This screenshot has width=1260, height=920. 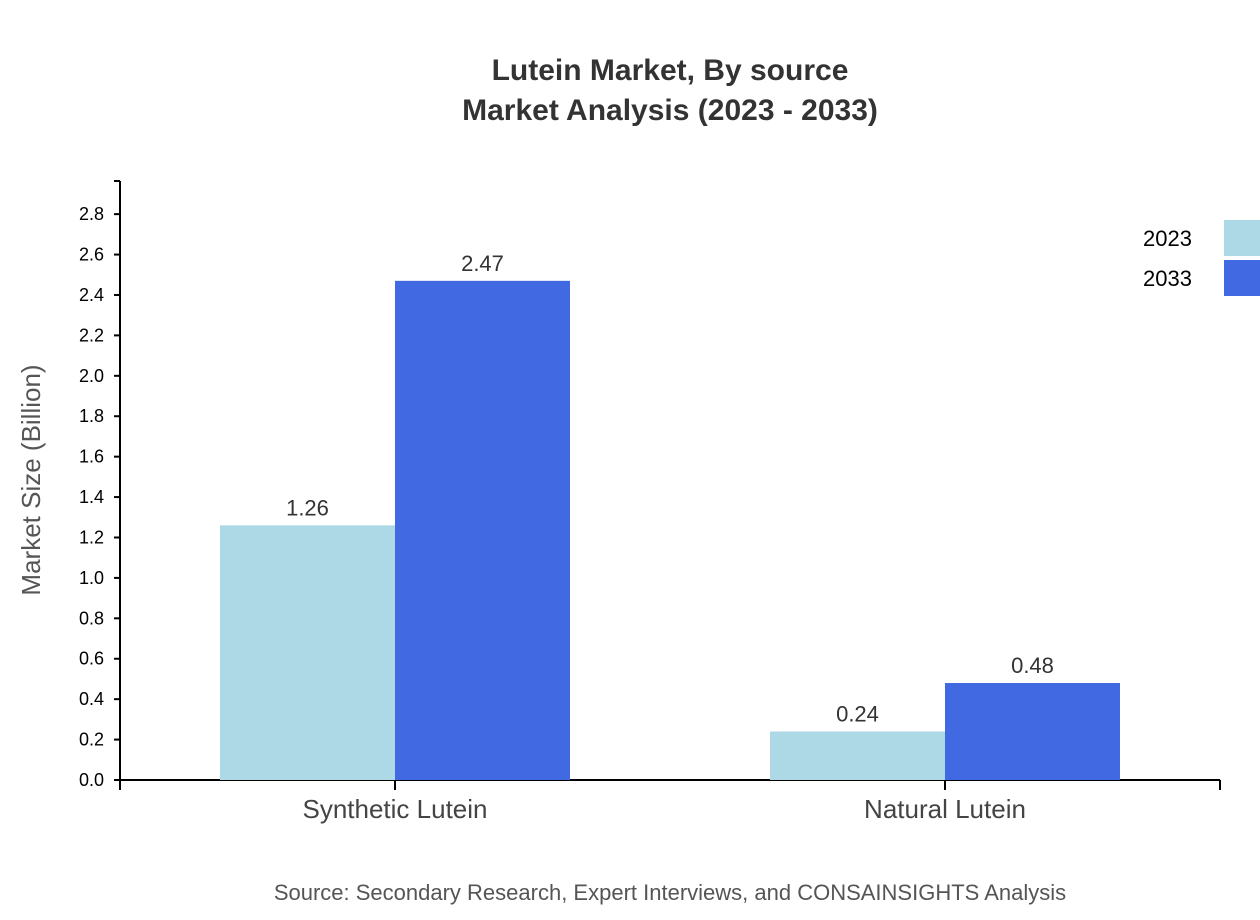 I want to click on y-tick-label: 2.0, so click(x=91, y=376).